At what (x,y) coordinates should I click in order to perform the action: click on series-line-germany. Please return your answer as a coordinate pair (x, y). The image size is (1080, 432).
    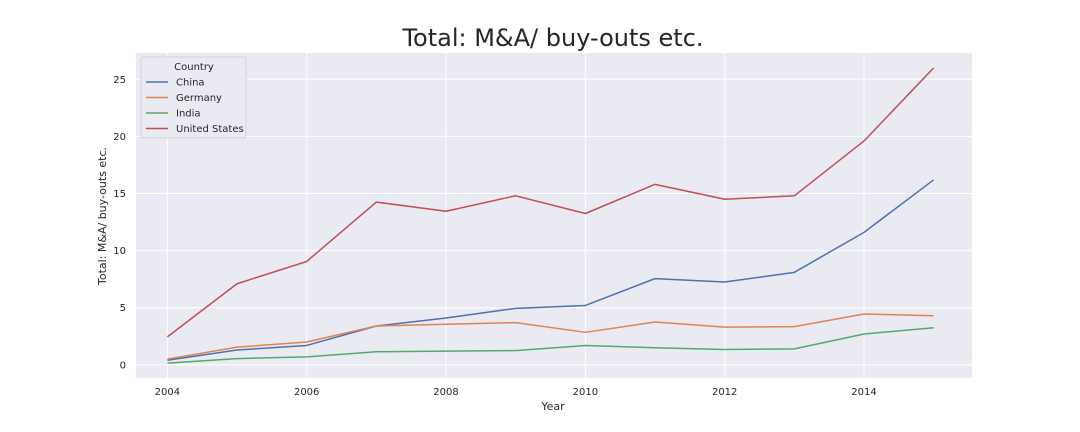
    Looking at the image, I should click on (550, 336).